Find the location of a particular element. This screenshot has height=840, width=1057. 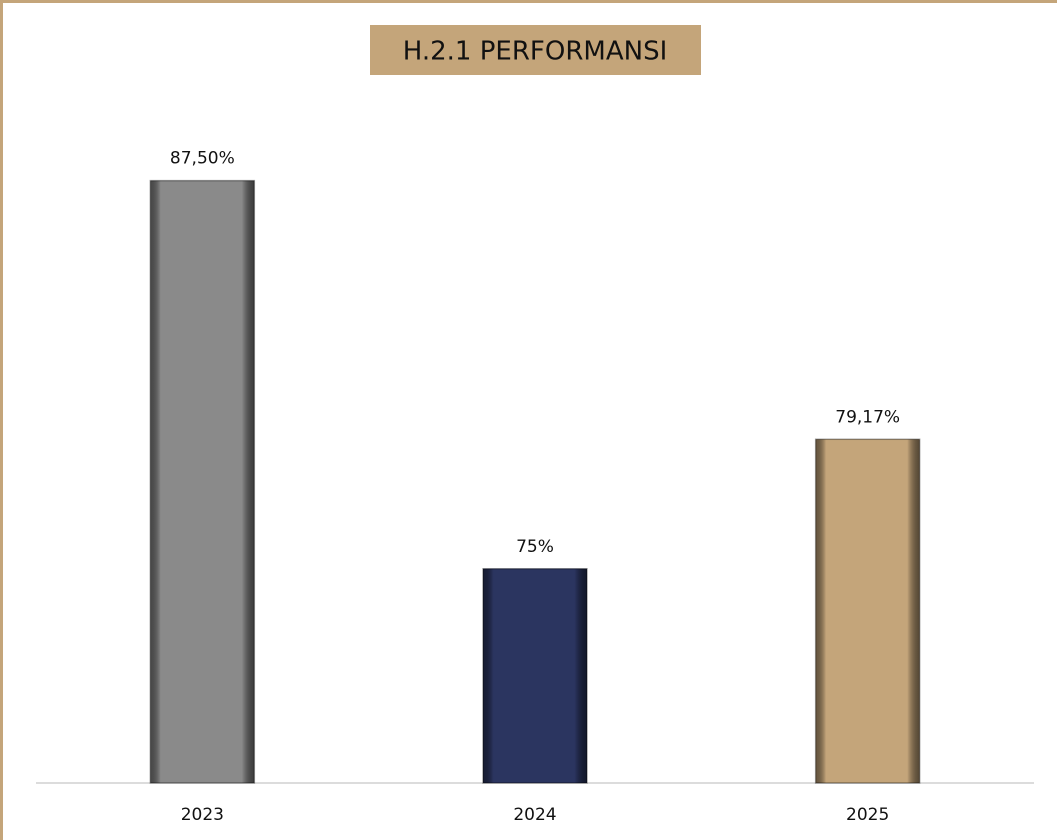

x-tick-label: 2025 is located at coordinates (867, 815).